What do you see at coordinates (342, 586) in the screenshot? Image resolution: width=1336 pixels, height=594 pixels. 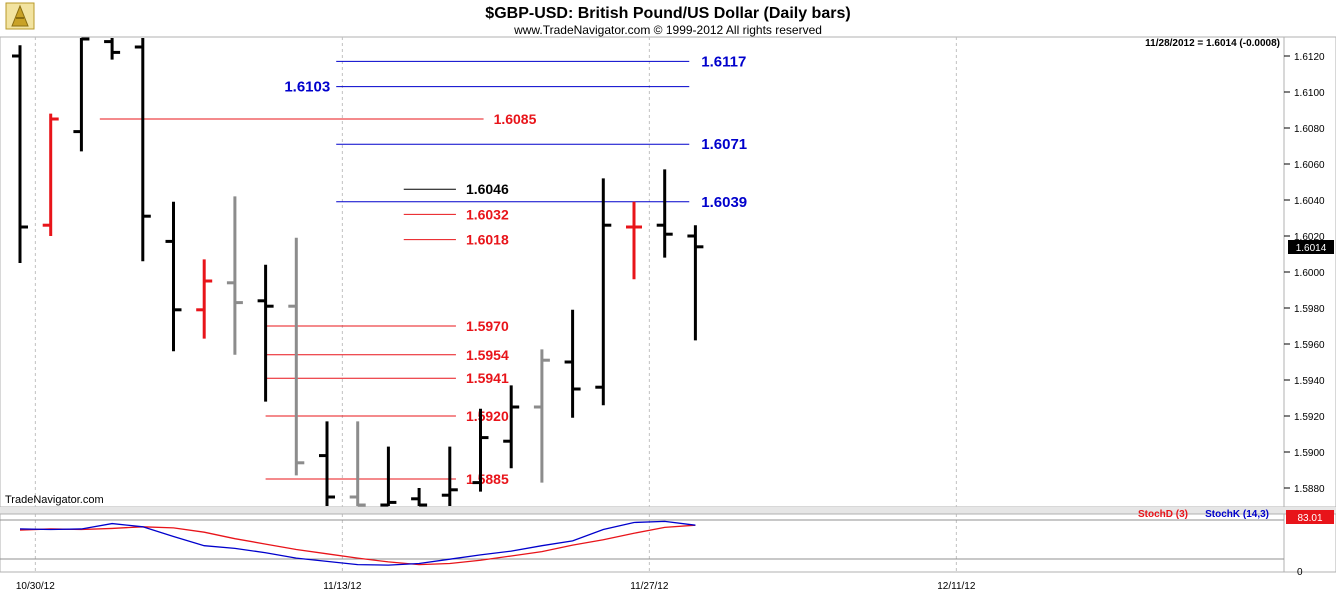 I see `x-tick-label: 11/13/12` at bounding box center [342, 586].